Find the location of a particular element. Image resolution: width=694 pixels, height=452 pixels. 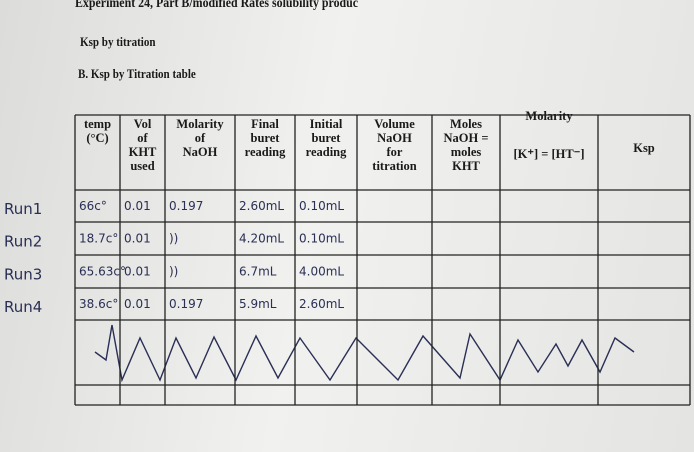

column-header: Ksp is located at coordinates (644, 148).